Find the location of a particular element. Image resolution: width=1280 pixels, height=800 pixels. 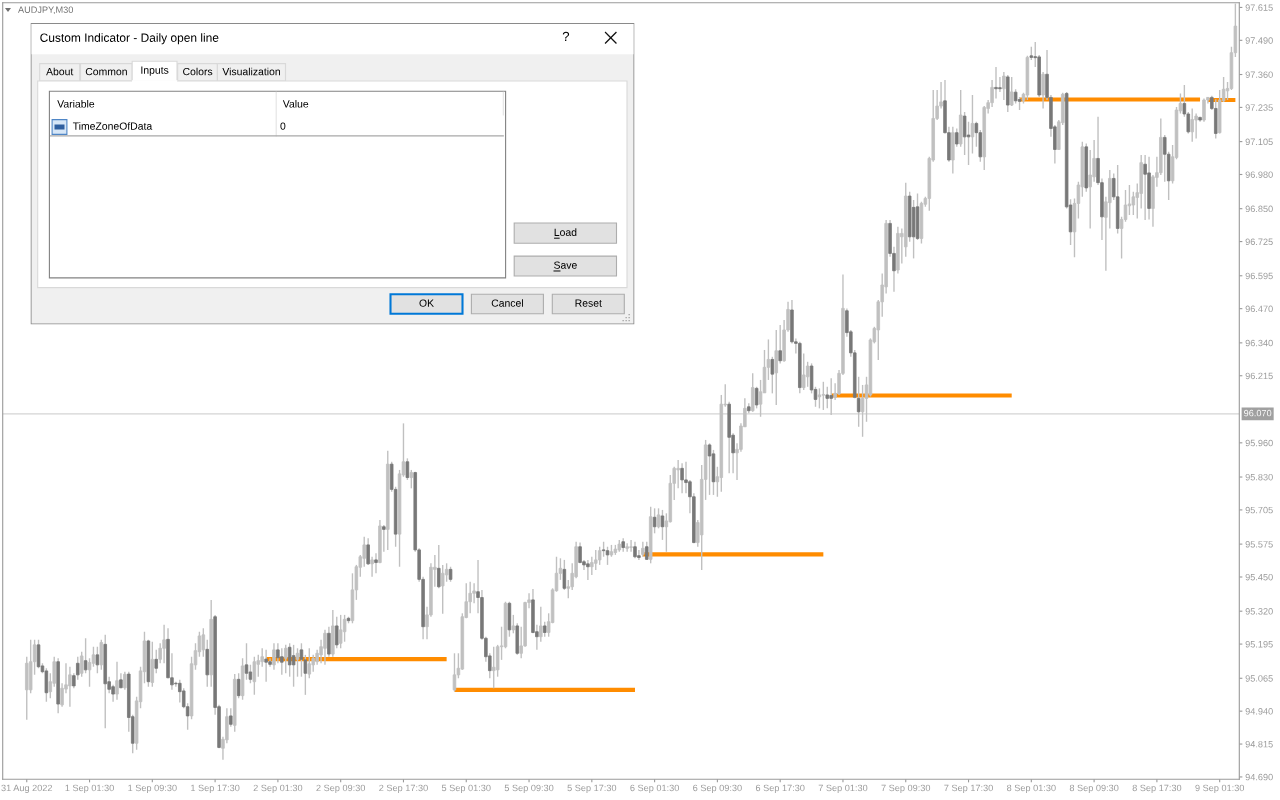

annotation: Visualization is located at coordinates (251, 71).